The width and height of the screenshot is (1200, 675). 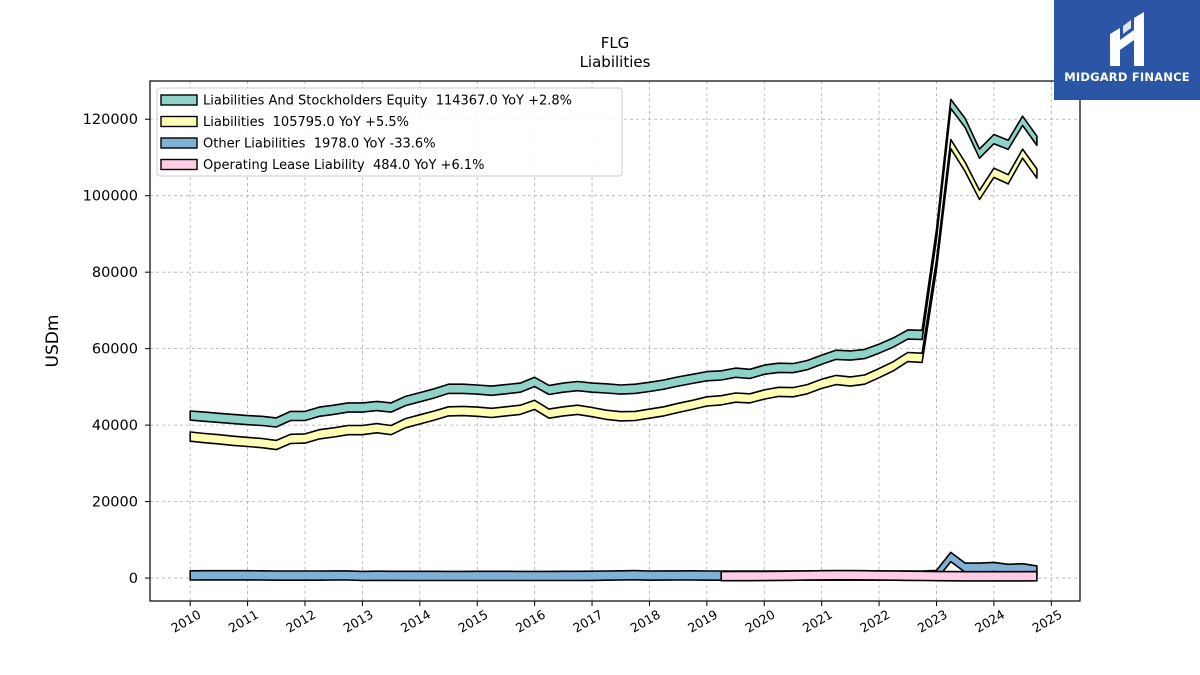 I want to click on y-axis-label: USDm, so click(x=53, y=341).